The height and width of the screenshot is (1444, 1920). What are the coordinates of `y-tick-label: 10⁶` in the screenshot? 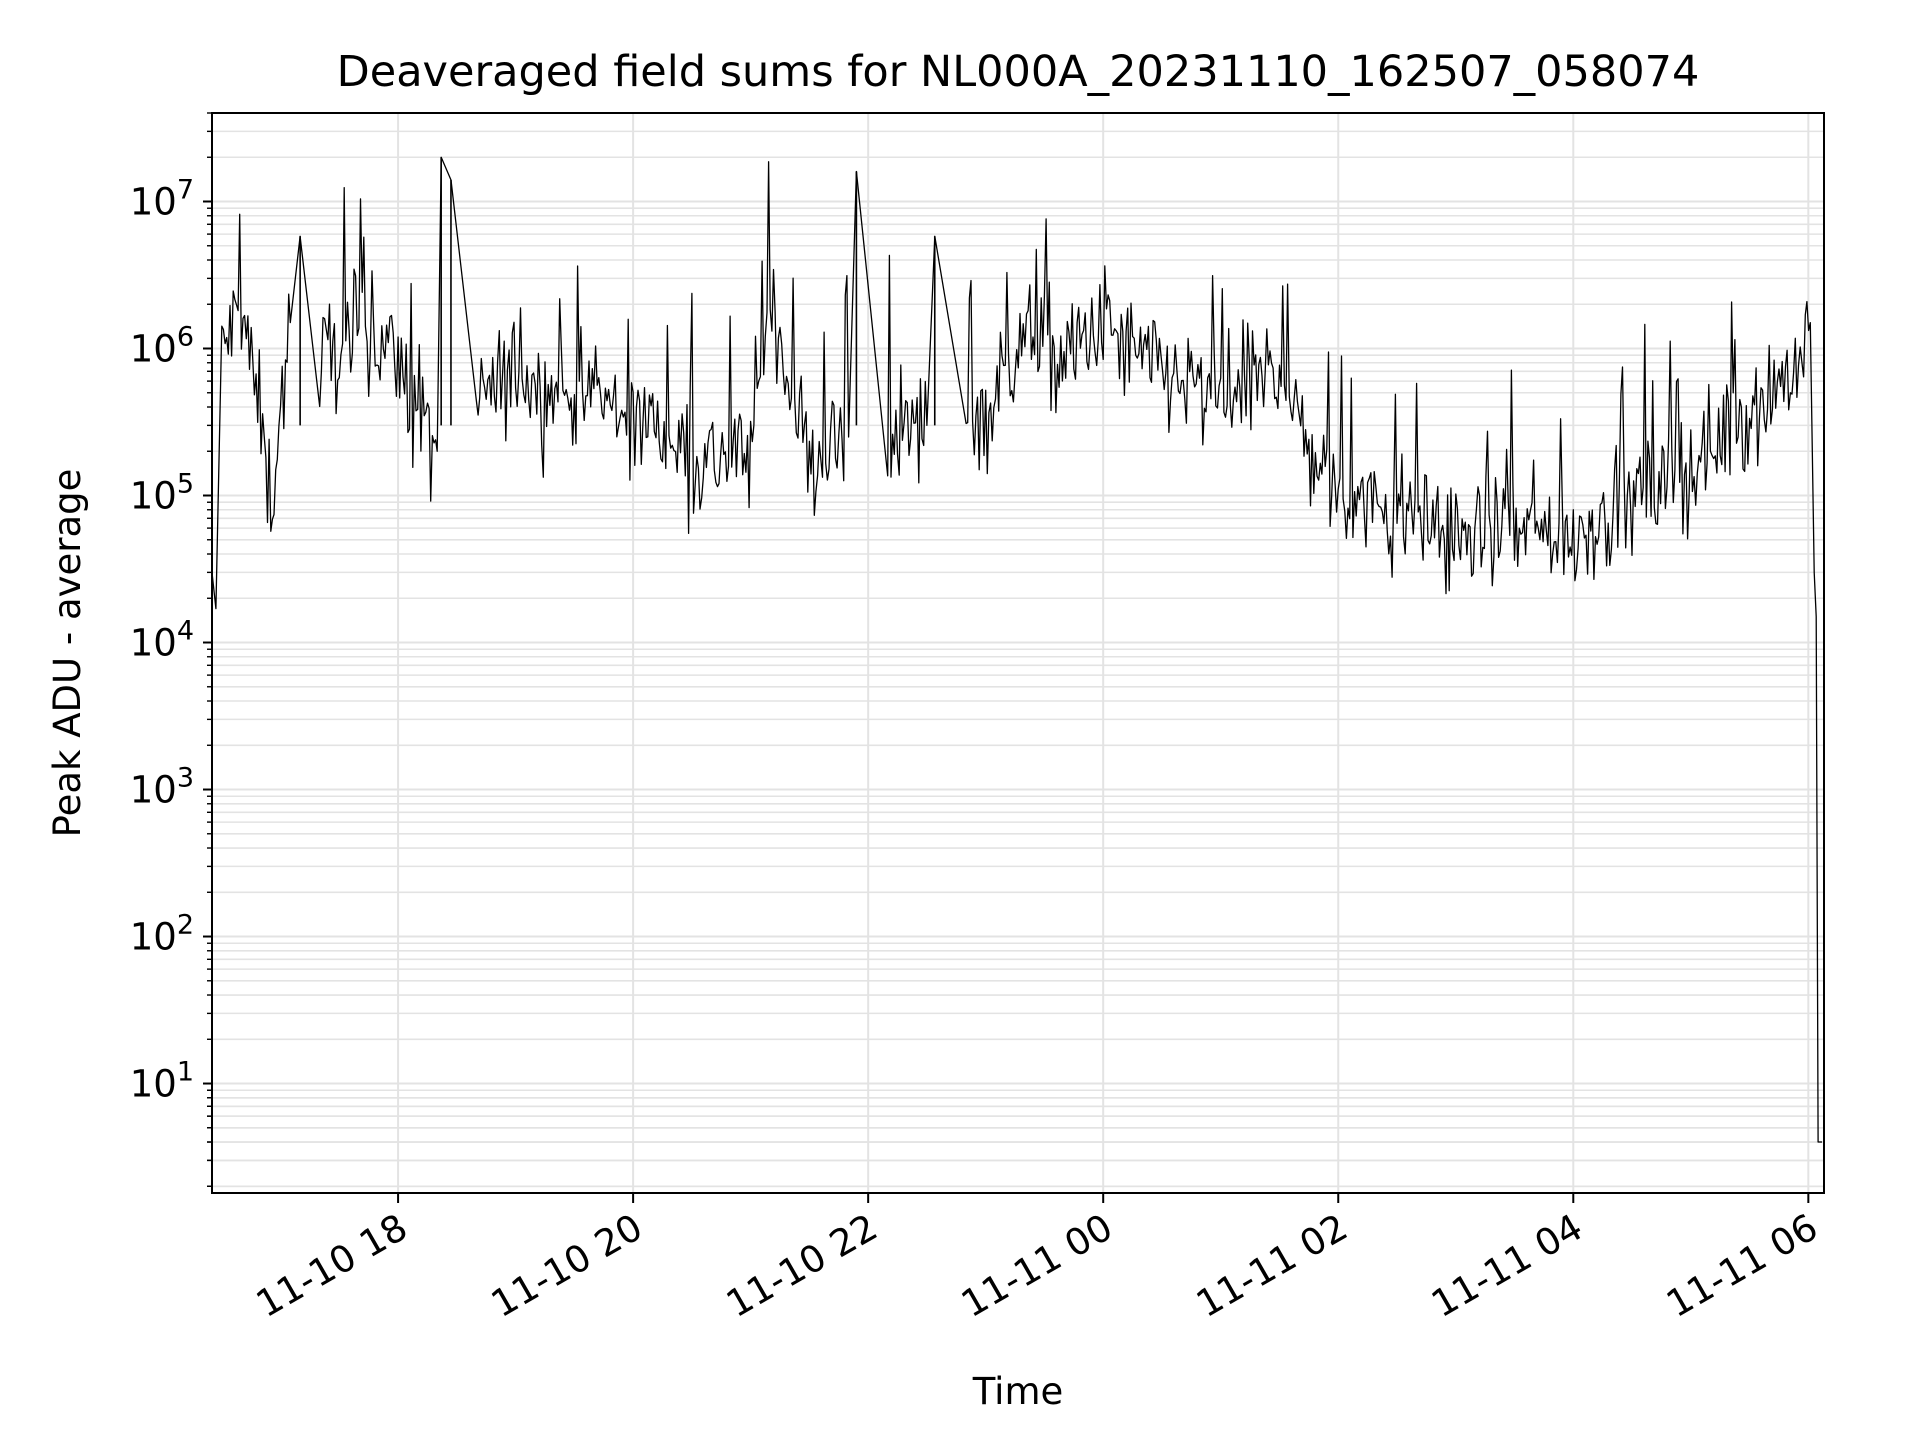 It's located at (162, 346).